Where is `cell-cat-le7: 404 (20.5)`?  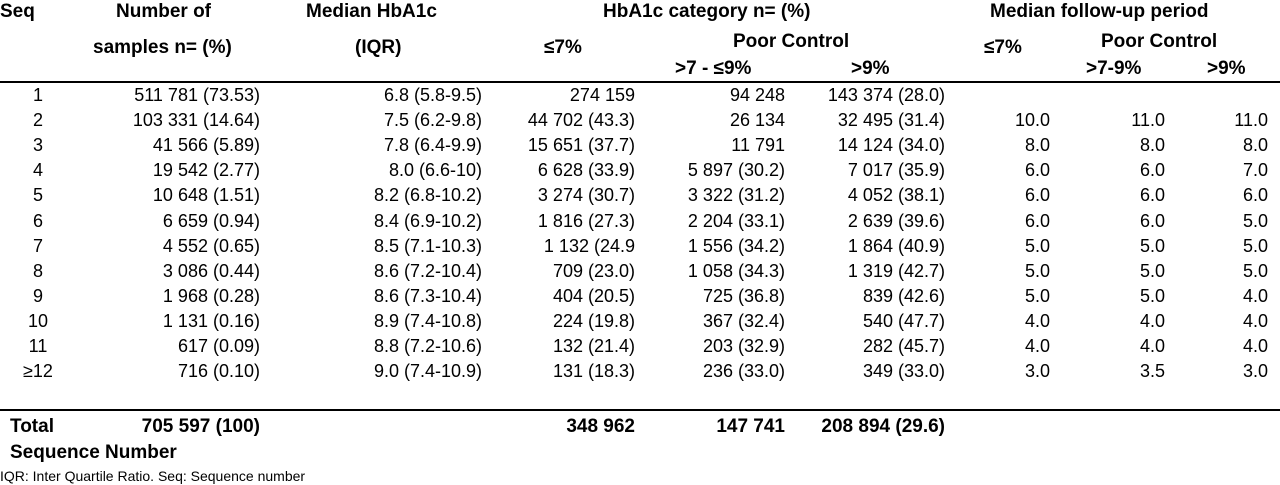 cell-cat-le7: 404 (20.5) is located at coordinates (593, 296).